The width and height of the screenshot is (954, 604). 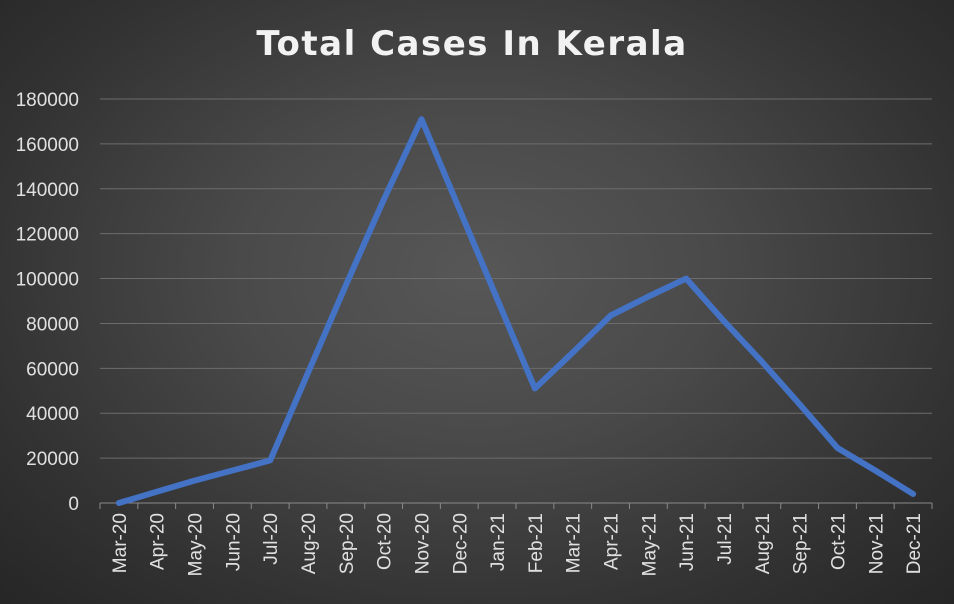 What do you see at coordinates (687, 542) in the screenshot?
I see `x-tick-label: Jun-21` at bounding box center [687, 542].